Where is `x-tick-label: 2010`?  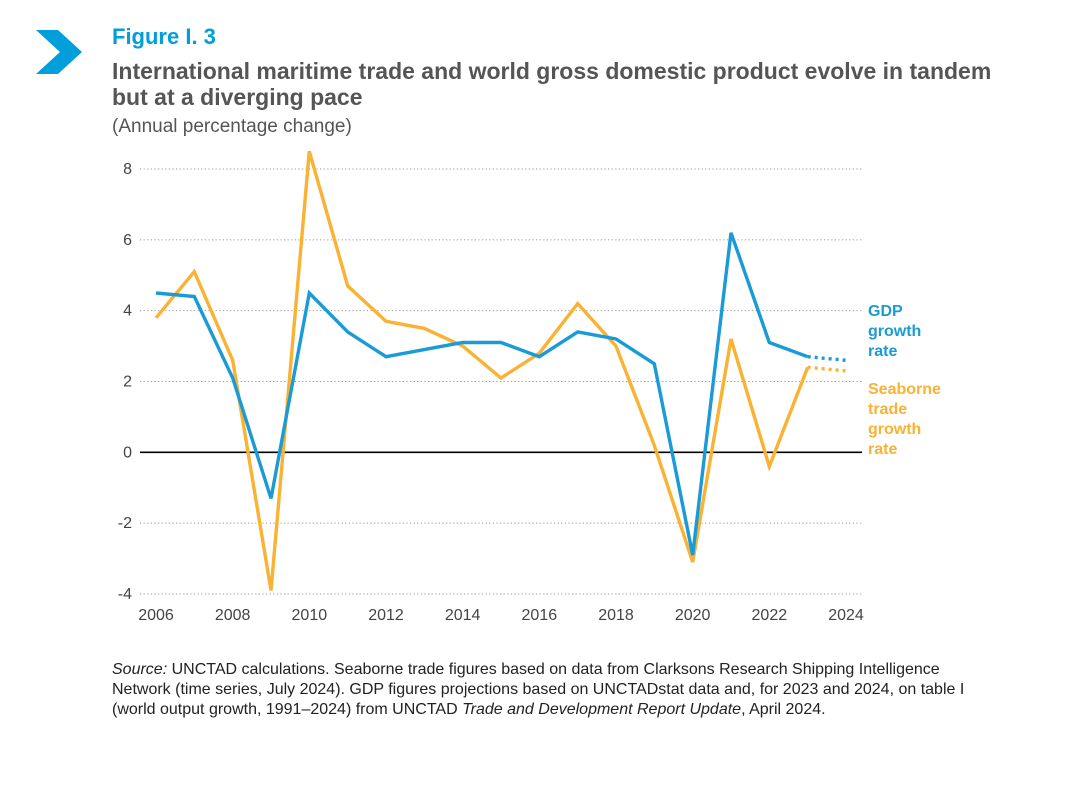
x-tick-label: 2010 is located at coordinates (310, 615).